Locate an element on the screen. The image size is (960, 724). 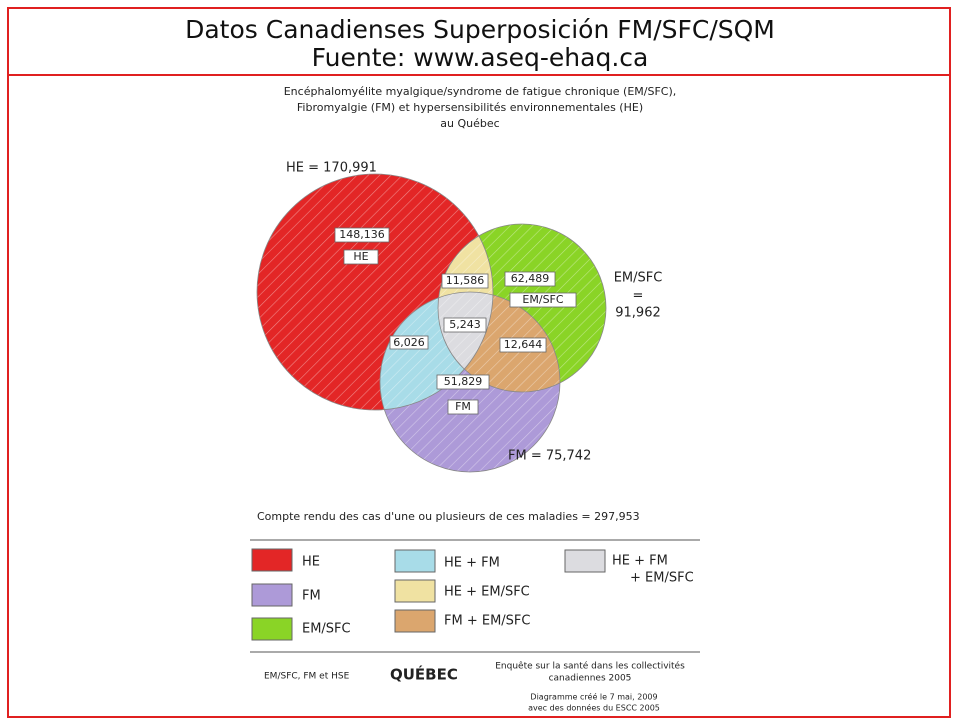
region-label: FM is located at coordinates (463, 406).